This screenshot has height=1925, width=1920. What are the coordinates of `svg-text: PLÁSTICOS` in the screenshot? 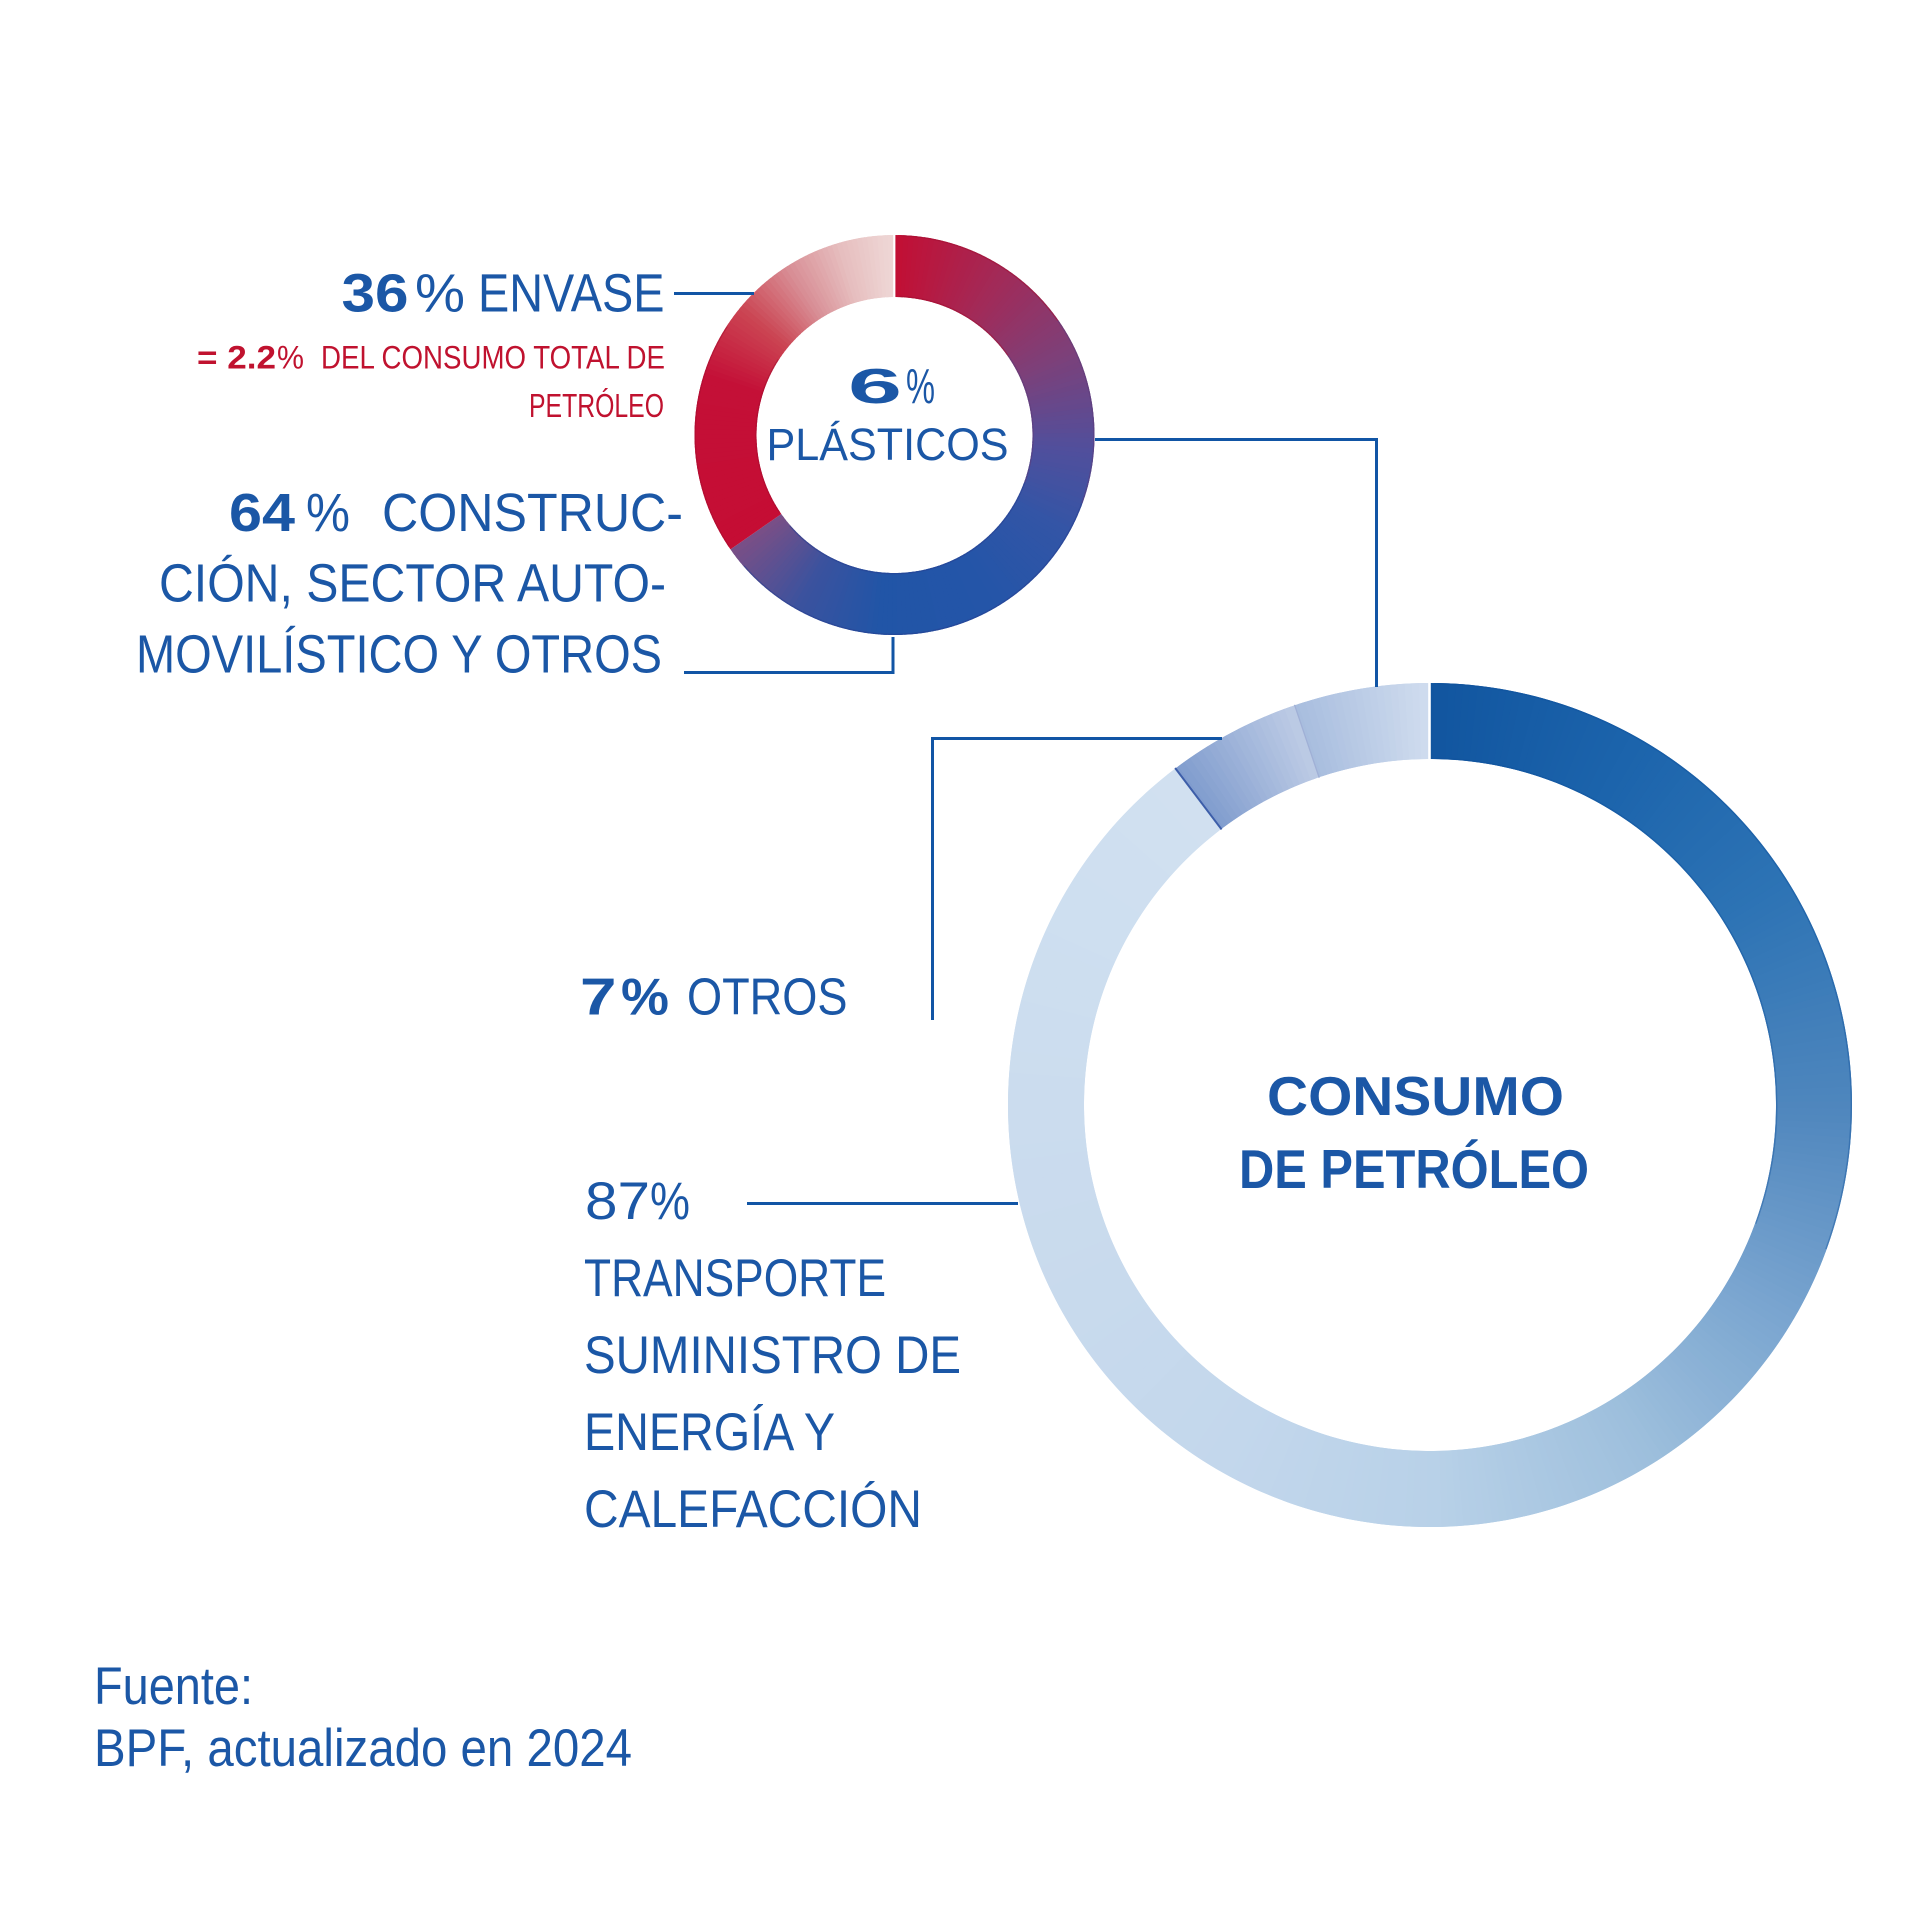 It's located at (888, 444).